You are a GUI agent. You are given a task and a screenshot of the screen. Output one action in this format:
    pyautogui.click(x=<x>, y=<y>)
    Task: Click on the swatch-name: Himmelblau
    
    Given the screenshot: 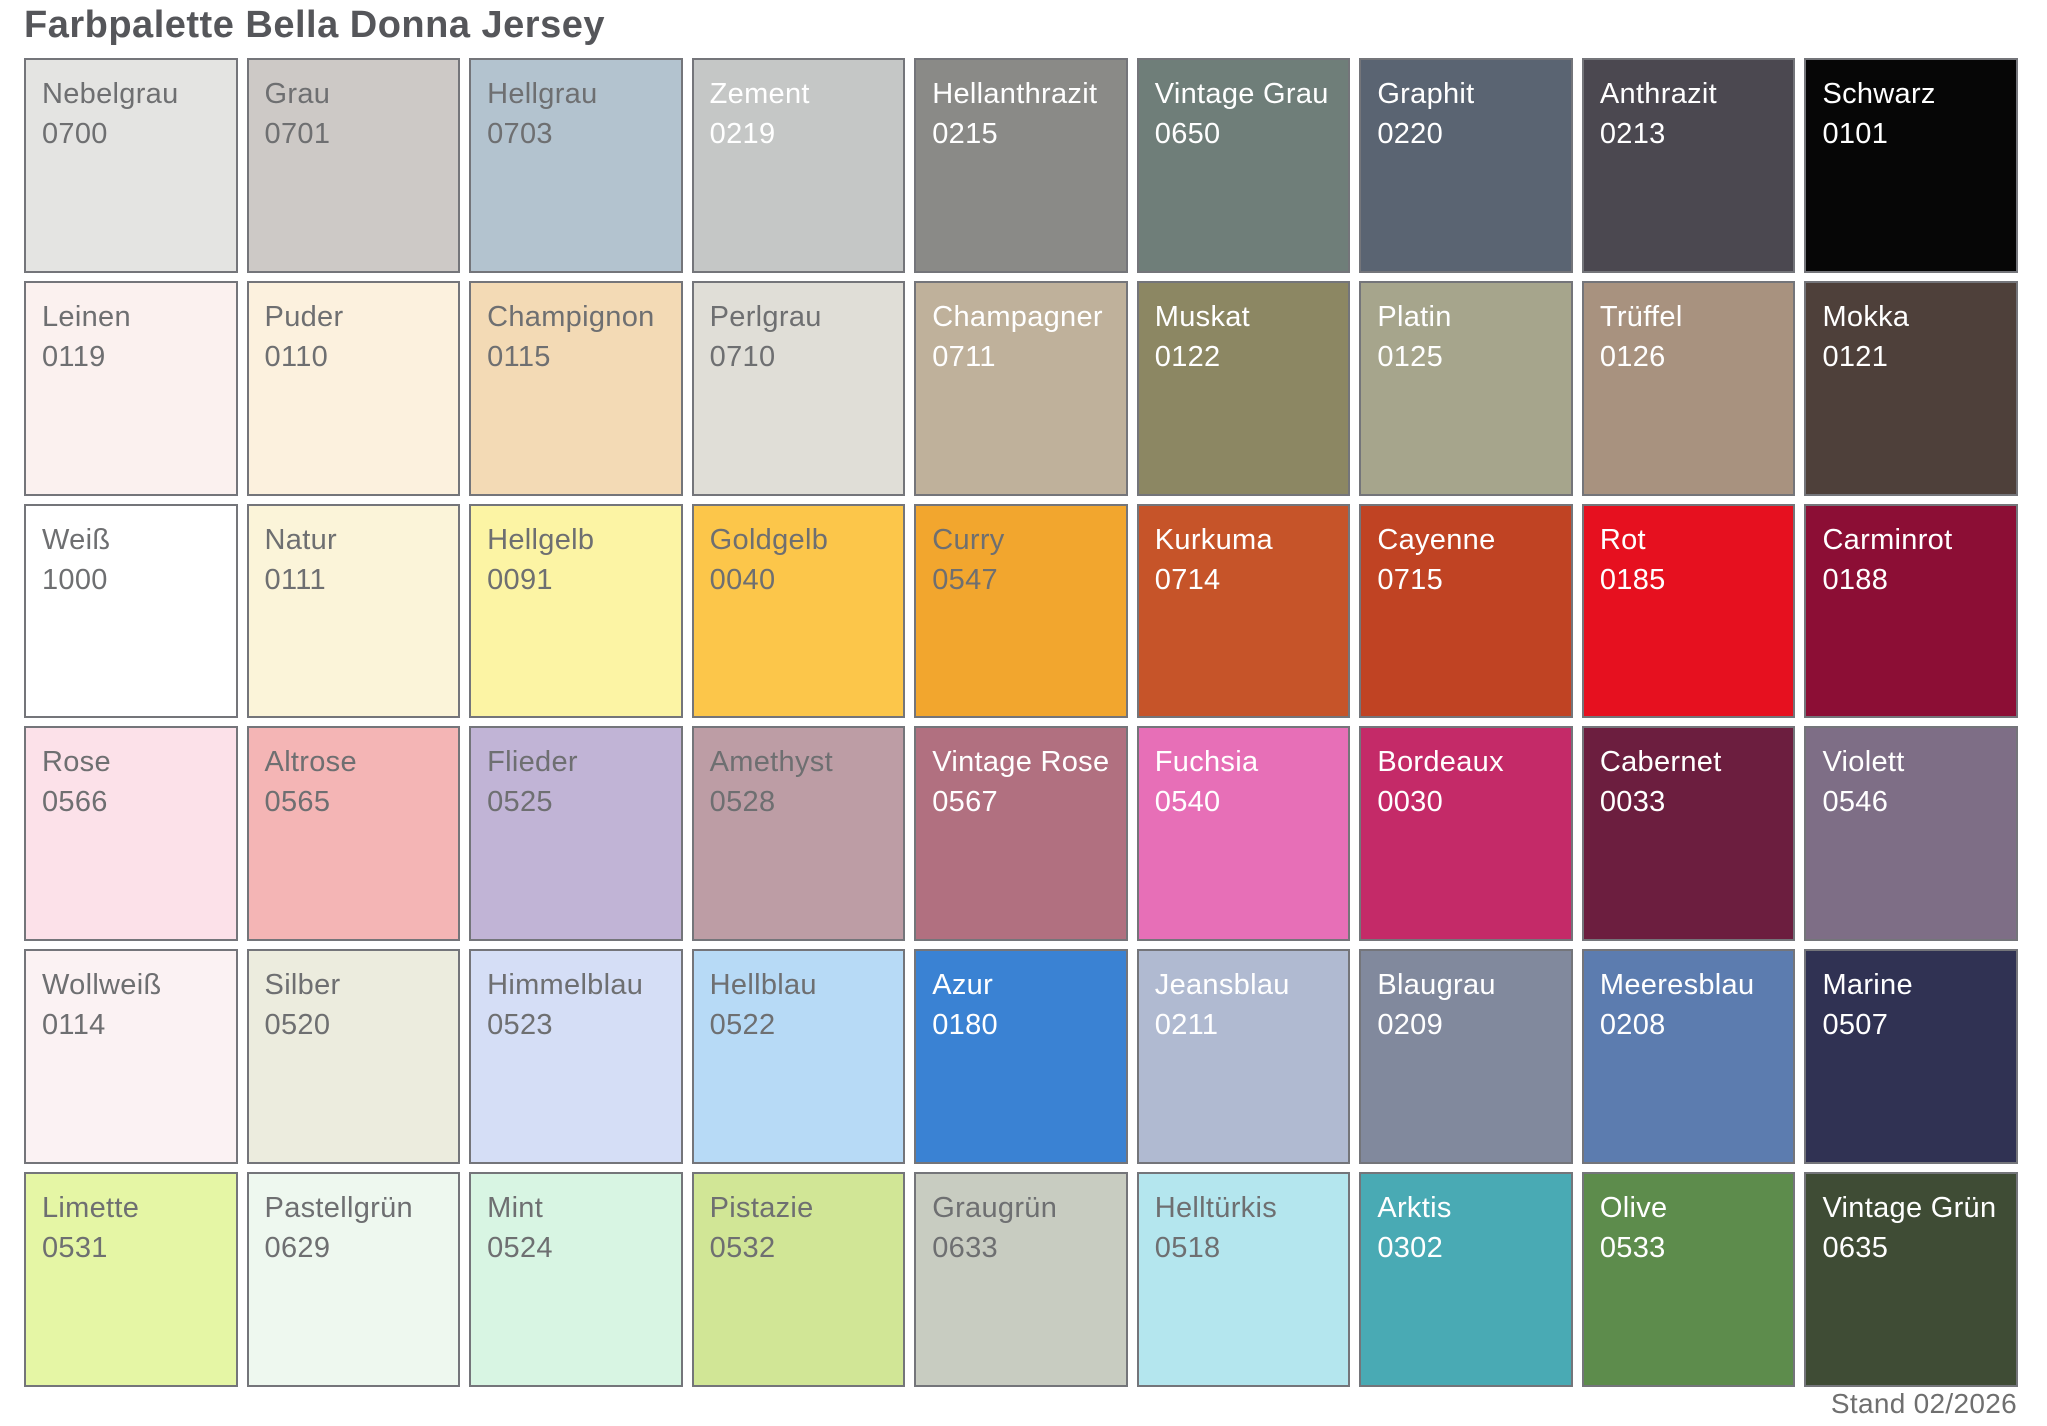 What is the action you would take?
    pyautogui.click(x=565, y=985)
    